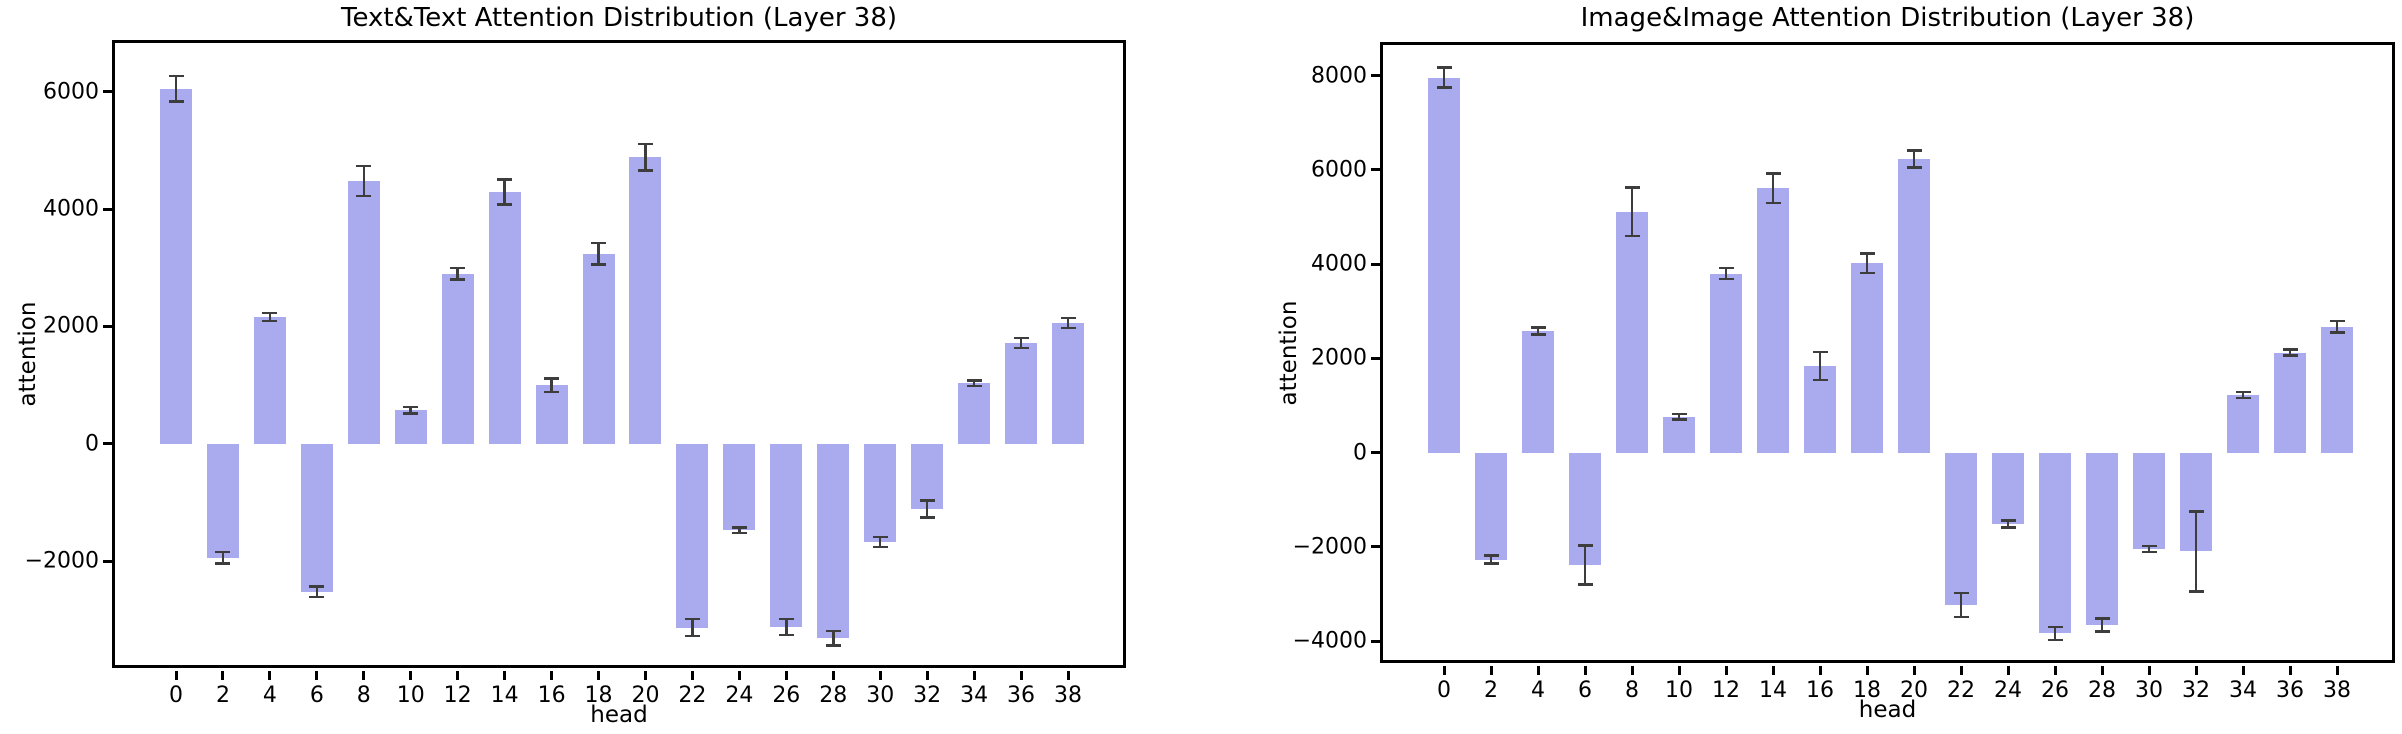  Describe the element at coordinates (1339, 170) in the screenshot. I see `y-tick-label: 6000` at that location.